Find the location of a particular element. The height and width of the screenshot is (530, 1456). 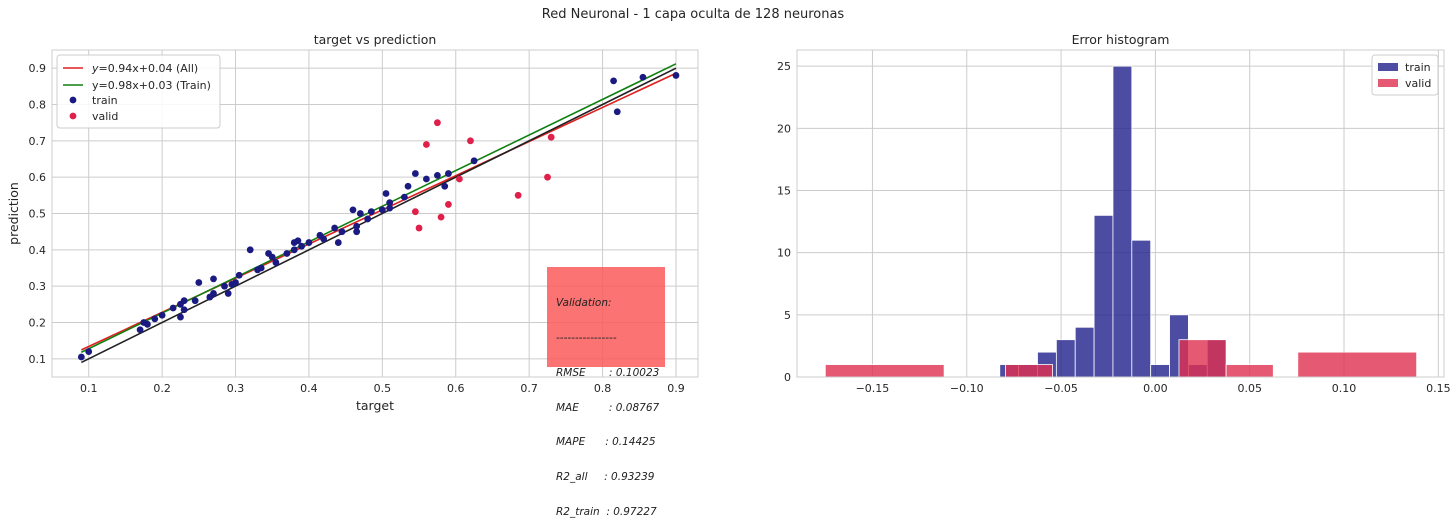

scatter-x-tick-label: 0.7 is located at coordinates (529, 388).